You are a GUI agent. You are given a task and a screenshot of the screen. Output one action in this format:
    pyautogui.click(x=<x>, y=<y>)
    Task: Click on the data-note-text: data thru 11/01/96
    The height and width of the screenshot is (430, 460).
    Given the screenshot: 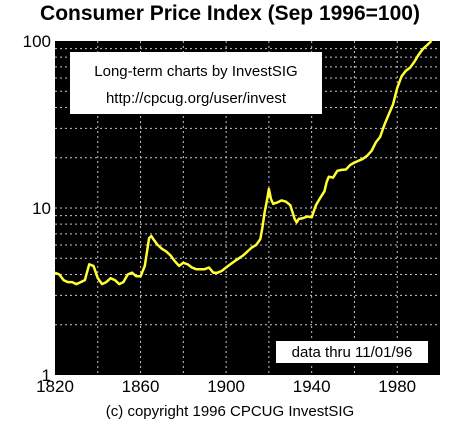 What is the action you would take?
    pyautogui.click(x=352, y=352)
    